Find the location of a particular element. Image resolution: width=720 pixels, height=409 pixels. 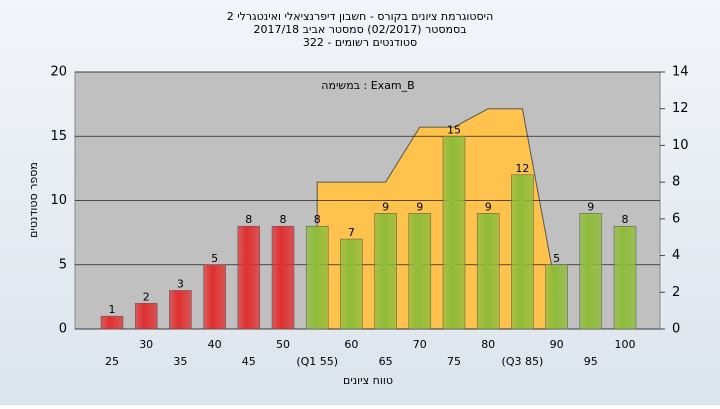

y-tick-label: 10 is located at coordinates (58, 200).